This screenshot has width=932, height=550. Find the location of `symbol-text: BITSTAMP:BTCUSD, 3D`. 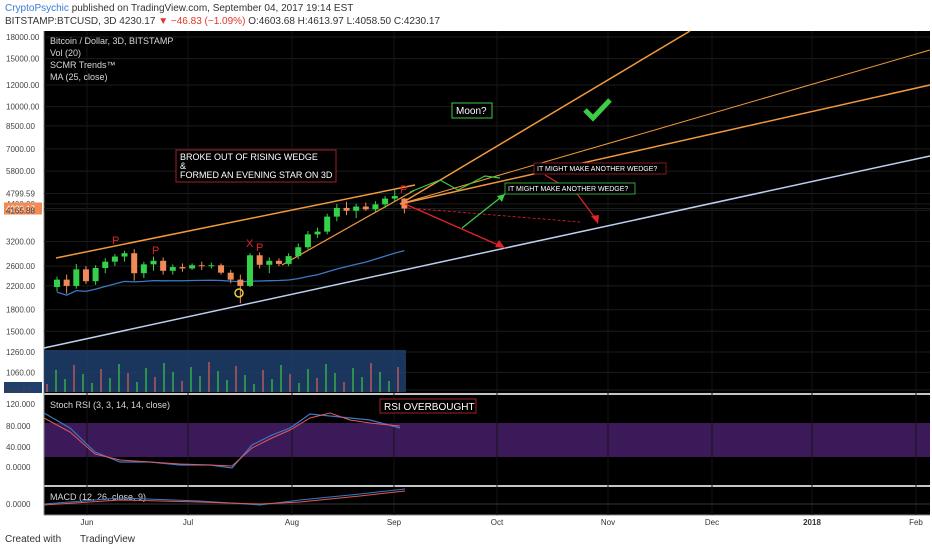

symbol-text: BITSTAMP:BTCUSD, 3D is located at coordinates (61, 21).